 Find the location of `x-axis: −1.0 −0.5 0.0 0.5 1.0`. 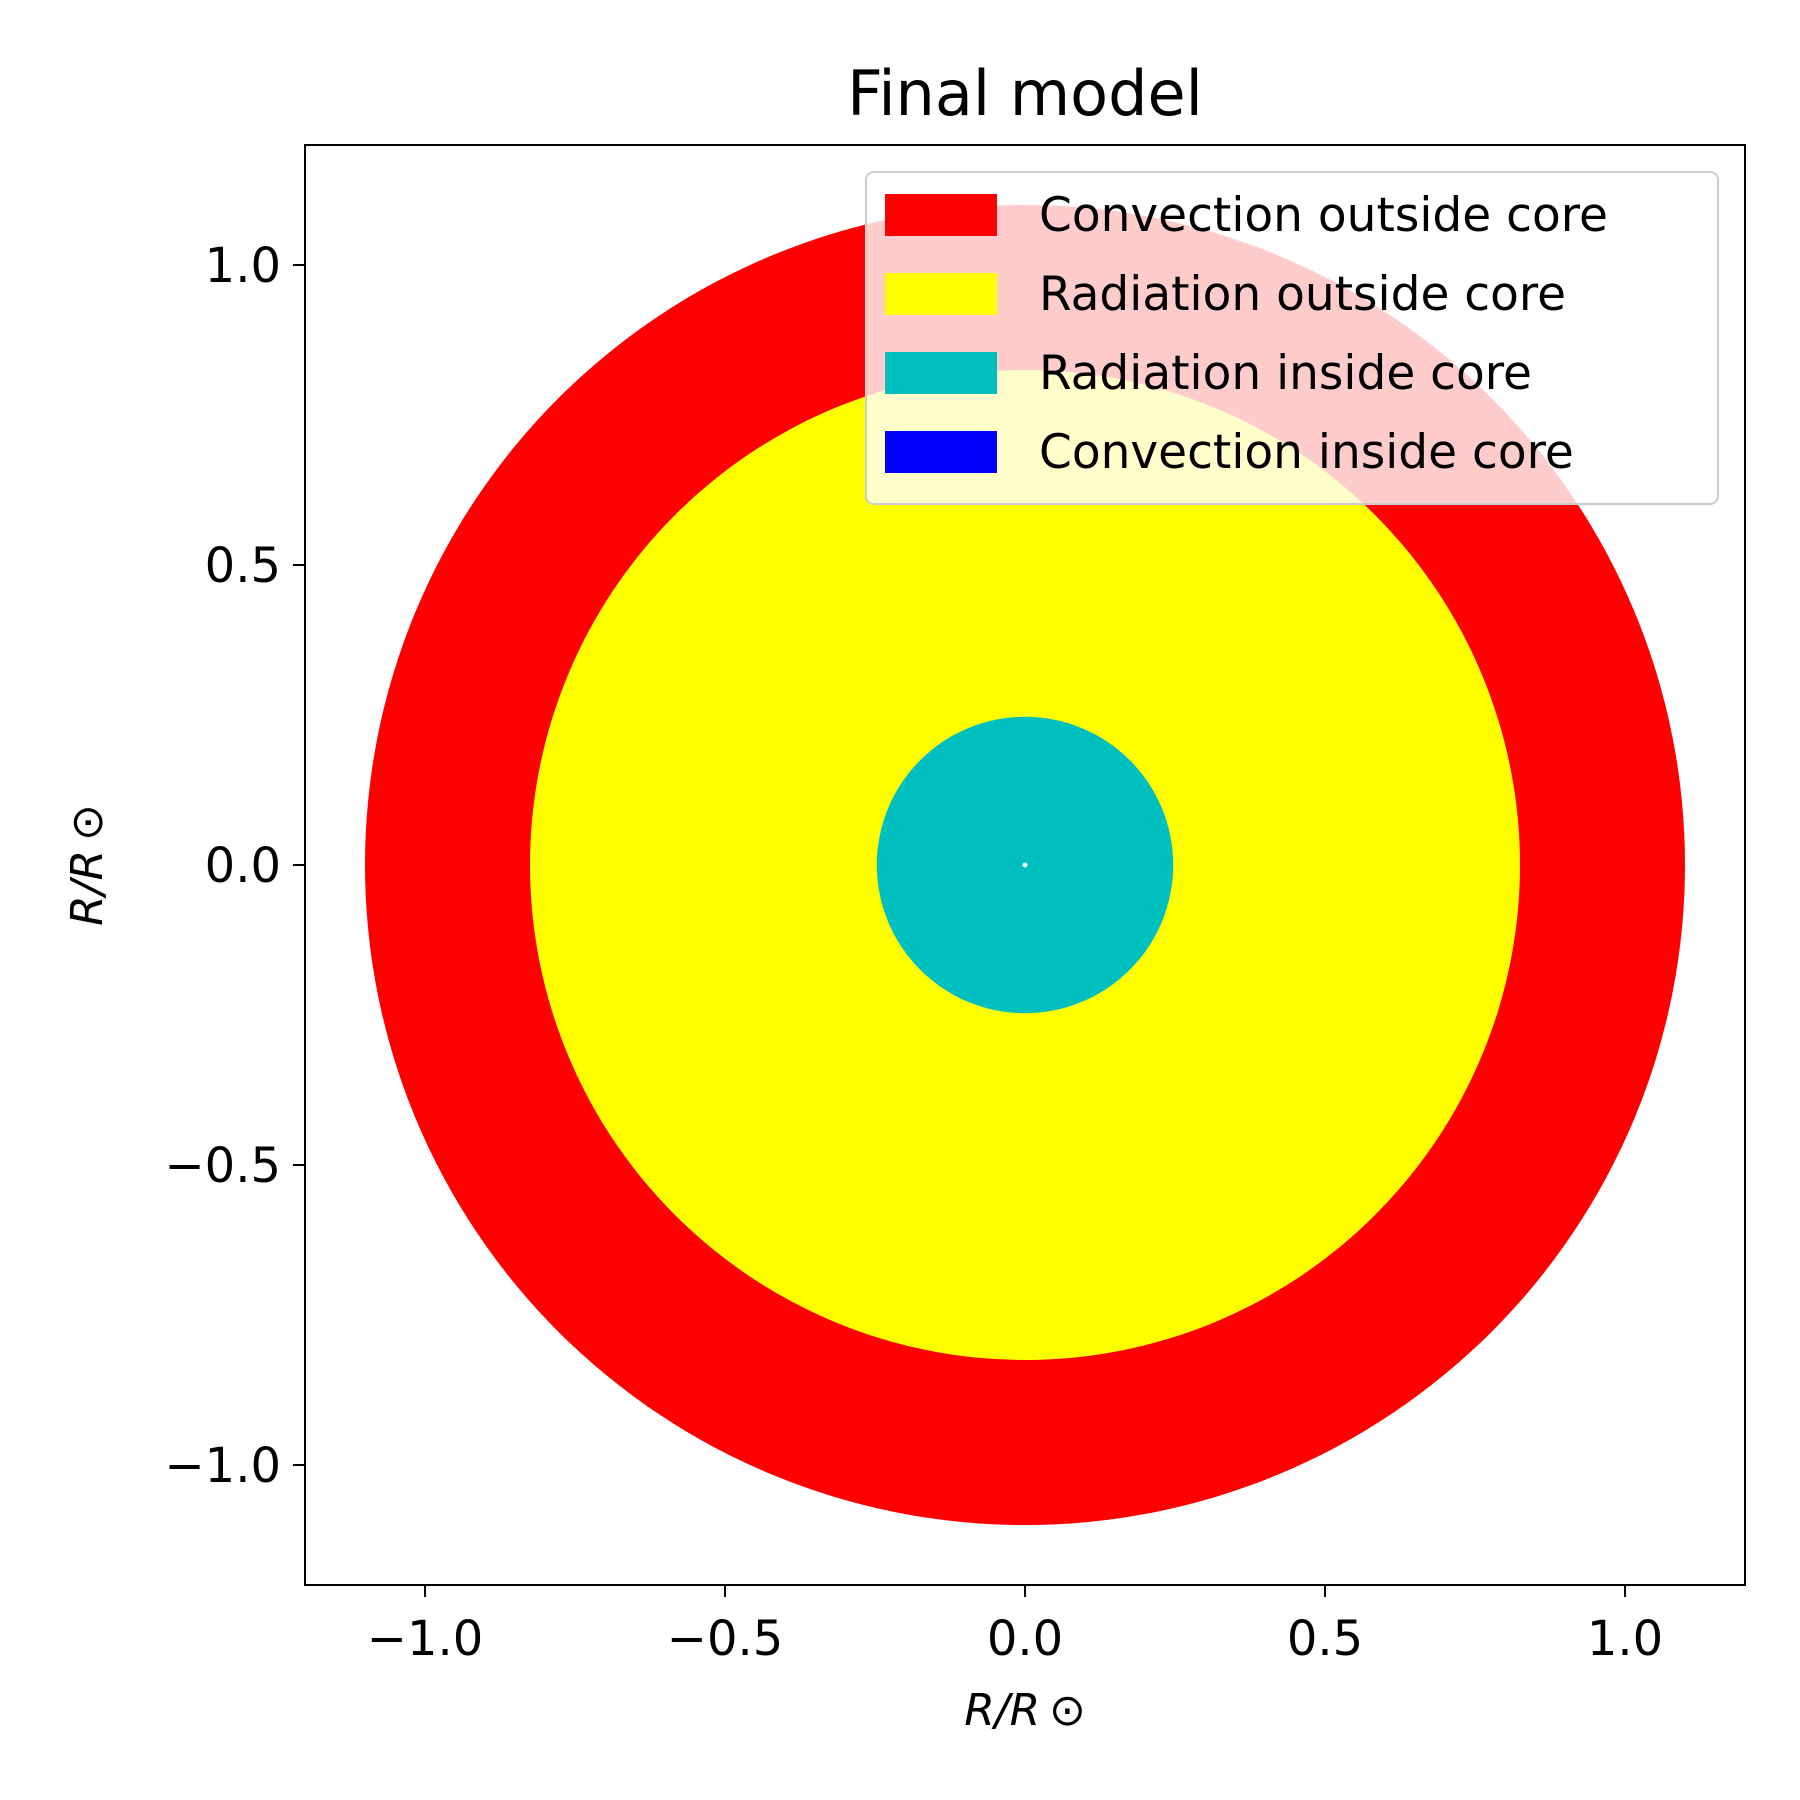

x-axis: −1.0 −0.5 0.0 0.5 1.0 is located at coordinates (1015, 1626).